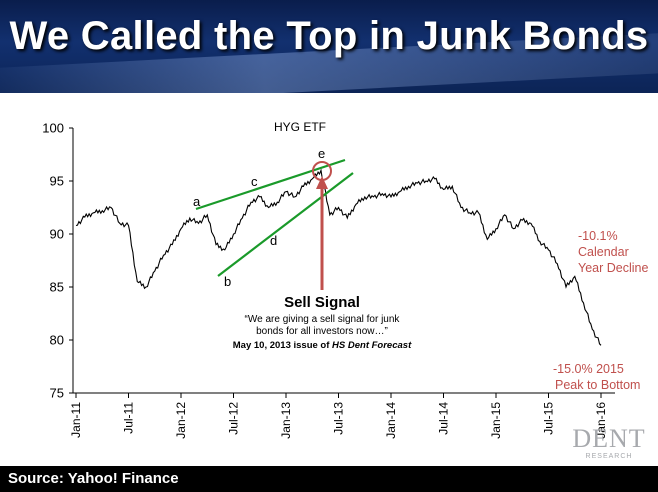 The width and height of the screenshot is (658, 492). What do you see at coordinates (57, 181) in the screenshot?
I see `y-tick-label: 95` at bounding box center [57, 181].